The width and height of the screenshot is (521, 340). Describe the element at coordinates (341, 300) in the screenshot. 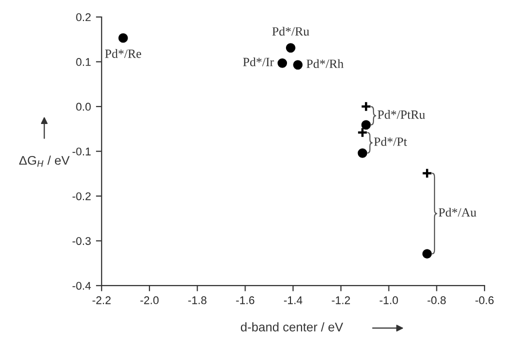

I see `x-tick-label: -1.2` at that location.